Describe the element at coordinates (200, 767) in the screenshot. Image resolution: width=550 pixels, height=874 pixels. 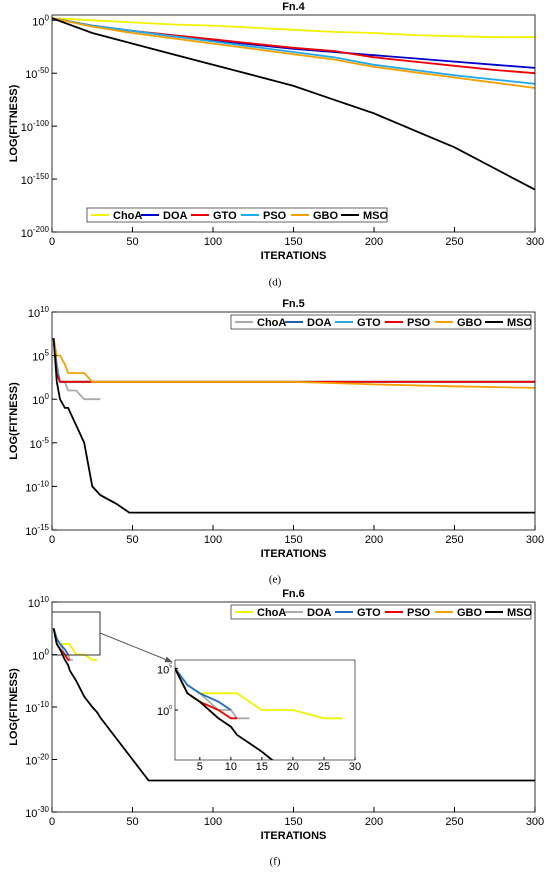
I see `x-tick-label: 5` at that location.